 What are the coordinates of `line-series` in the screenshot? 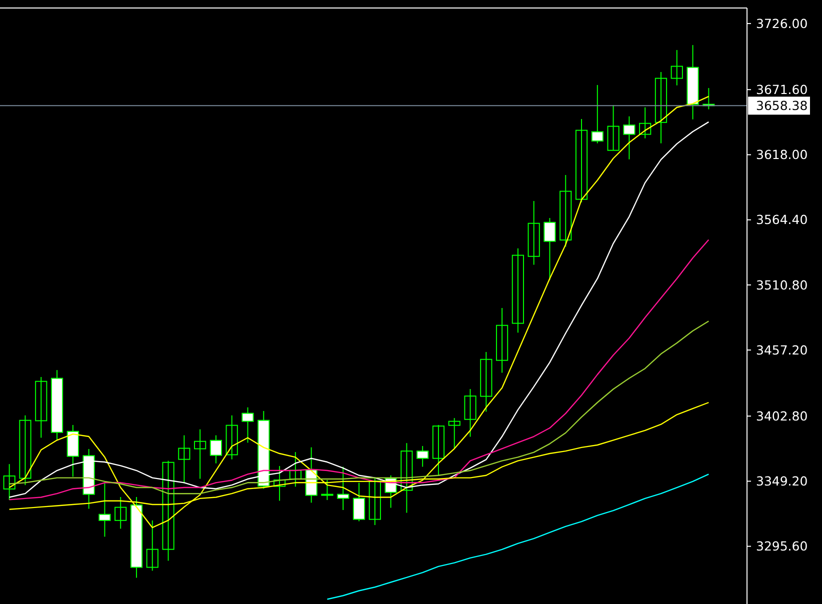 It's located at (518, 537).